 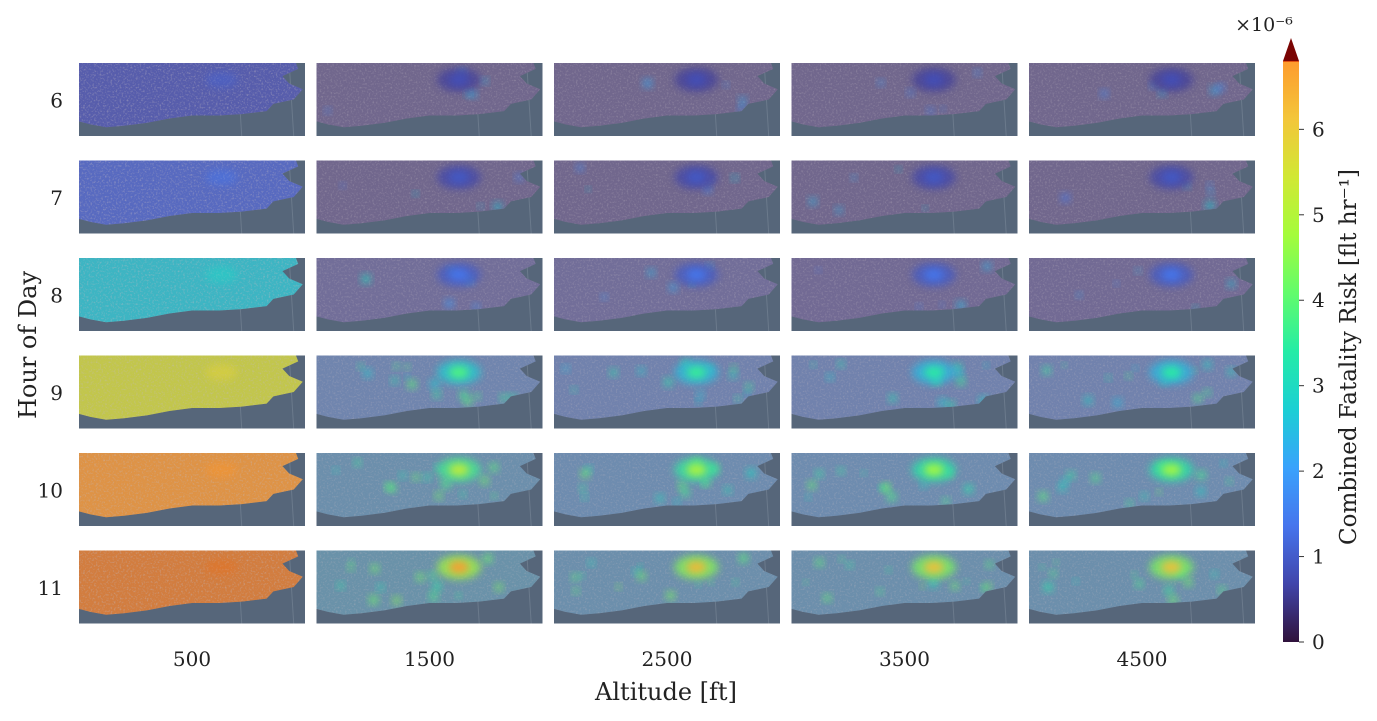 What do you see at coordinates (192, 659) in the screenshot?
I see `column-tick-label: 500` at bounding box center [192, 659].